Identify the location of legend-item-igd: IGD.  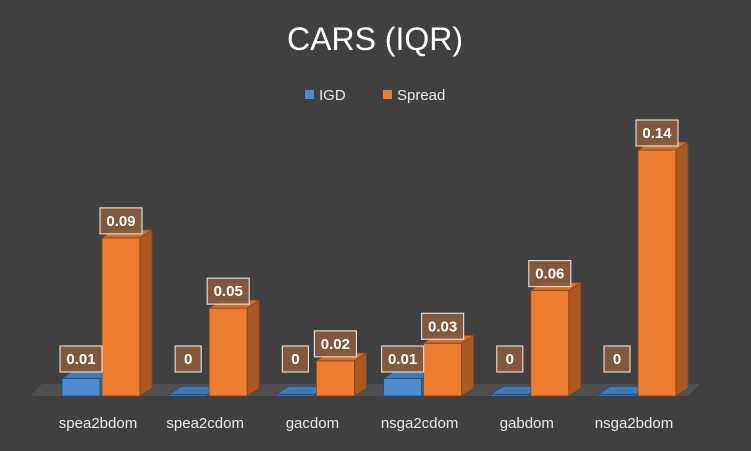
(325, 95).